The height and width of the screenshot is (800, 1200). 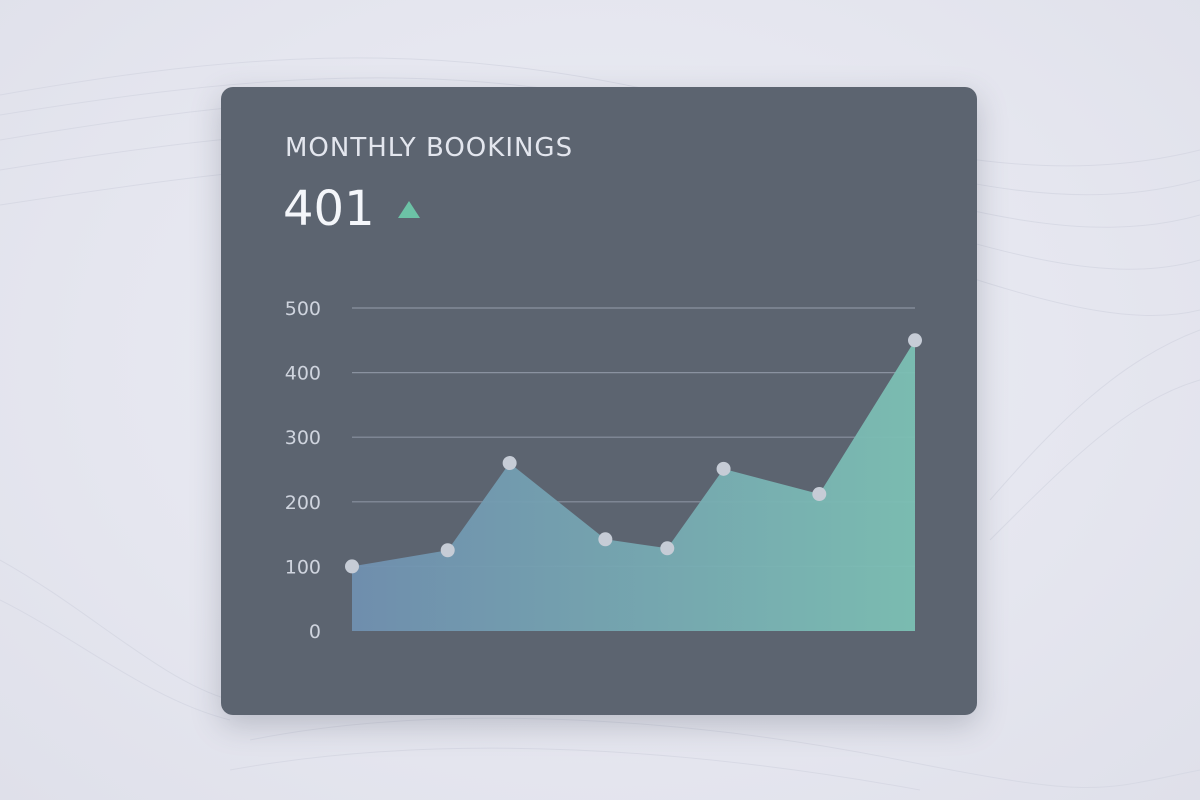 What do you see at coordinates (303, 567) in the screenshot?
I see `y-tick-label-100: 100` at bounding box center [303, 567].